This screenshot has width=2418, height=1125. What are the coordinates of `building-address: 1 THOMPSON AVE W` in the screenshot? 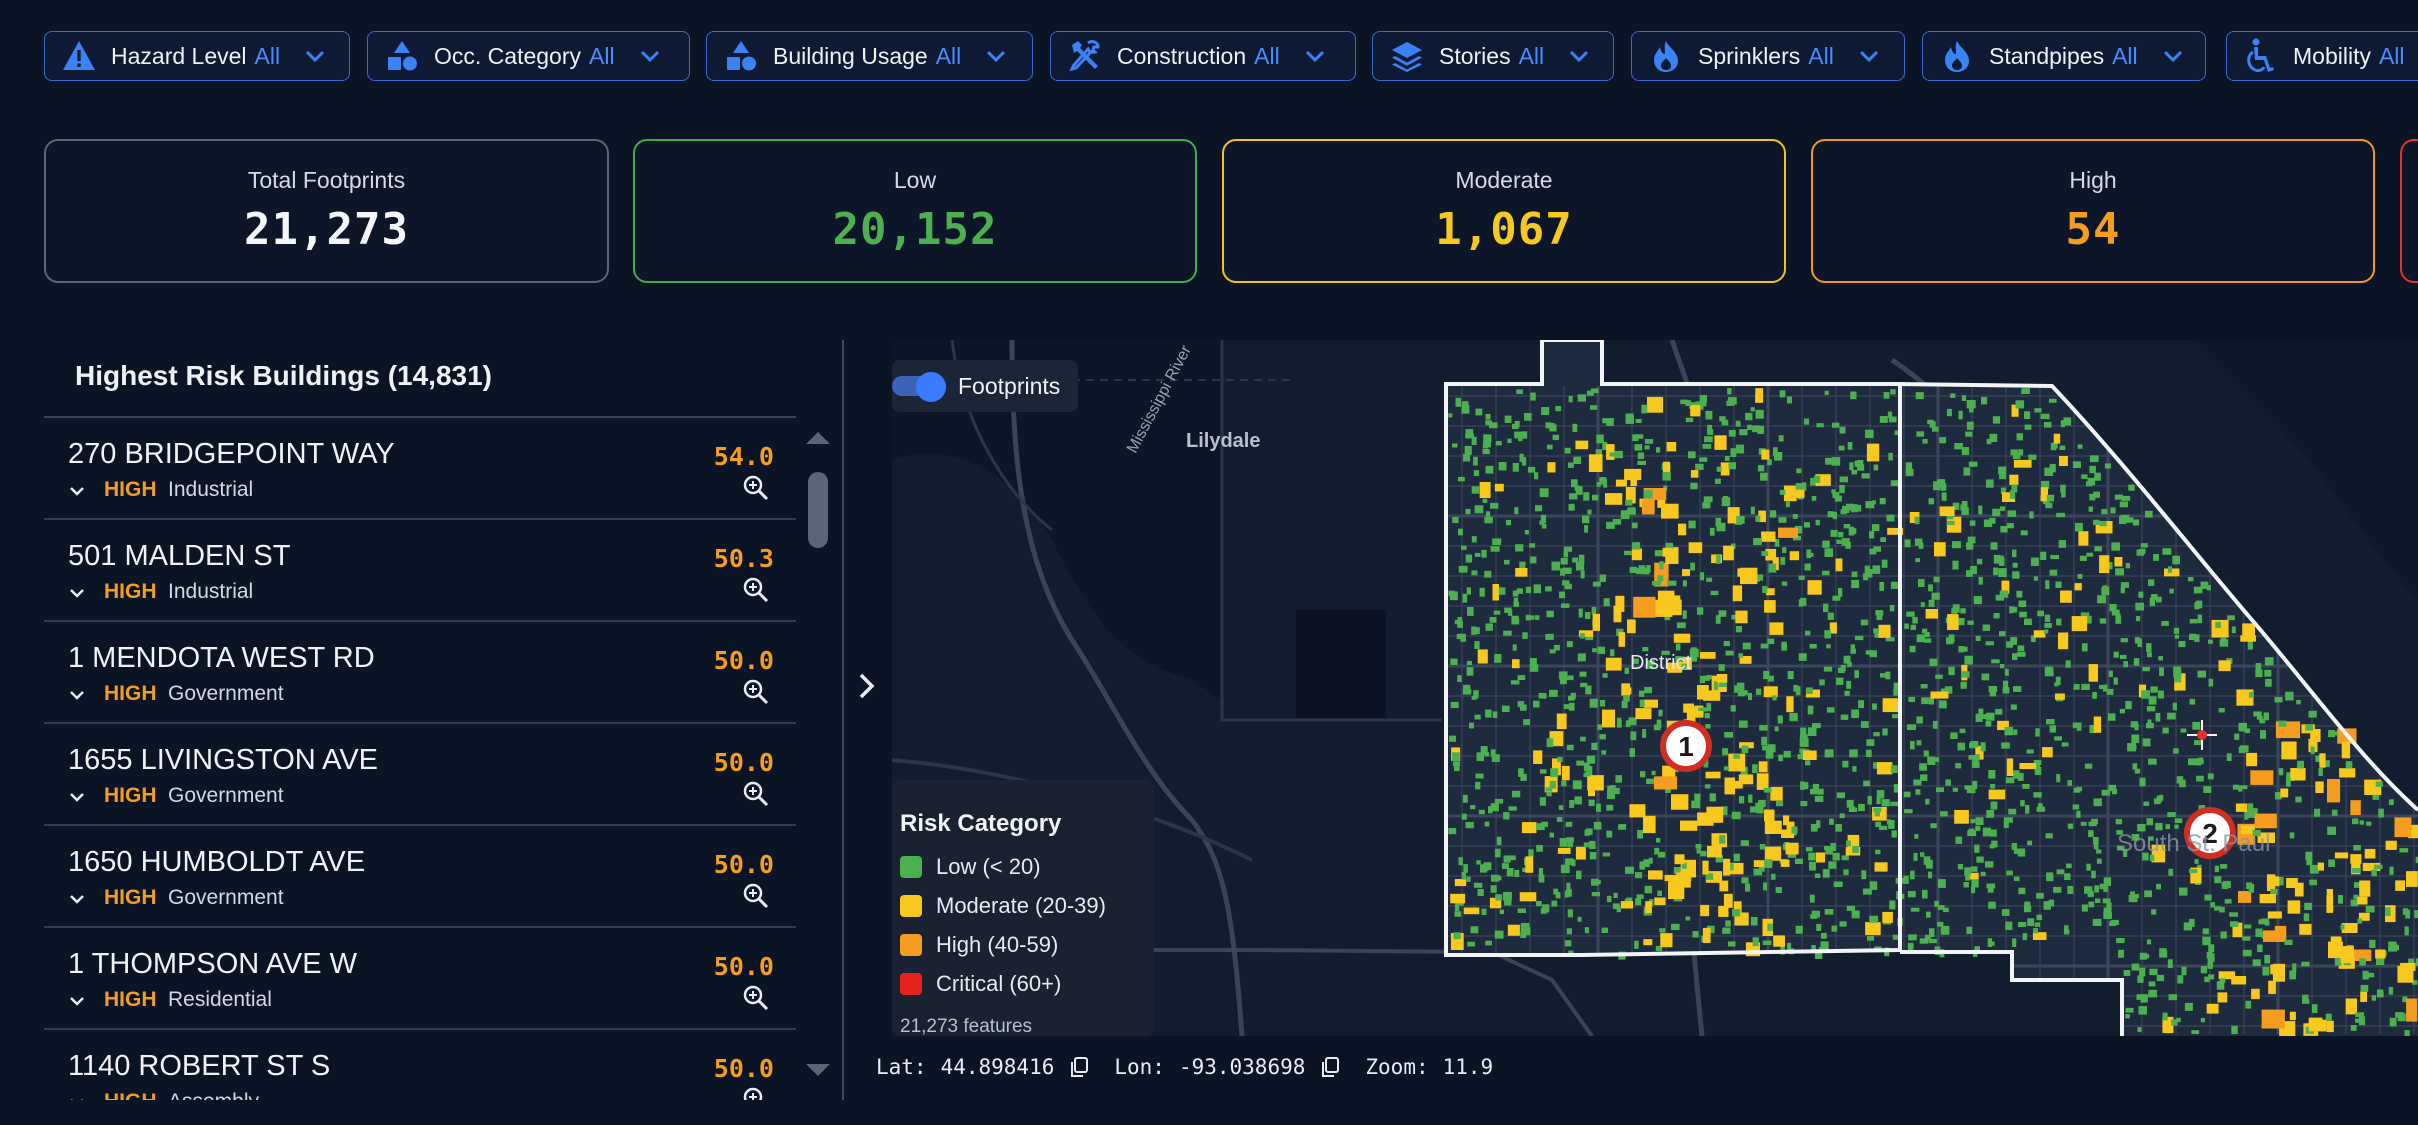 It's located at (212, 964).